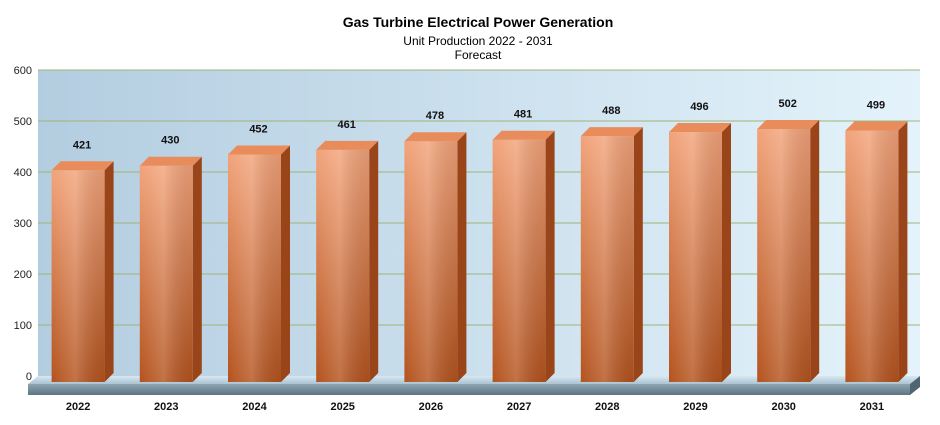  I want to click on x-category-label: 2022, so click(78, 407).